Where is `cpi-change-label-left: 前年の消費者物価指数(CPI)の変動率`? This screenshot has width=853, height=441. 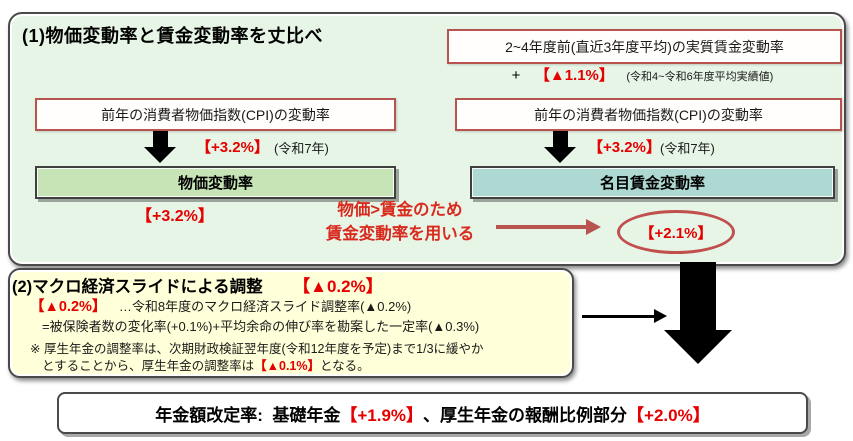
cpi-change-label-left: 前年の消費者物価指数(CPI)の変動率 is located at coordinates (215, 114).